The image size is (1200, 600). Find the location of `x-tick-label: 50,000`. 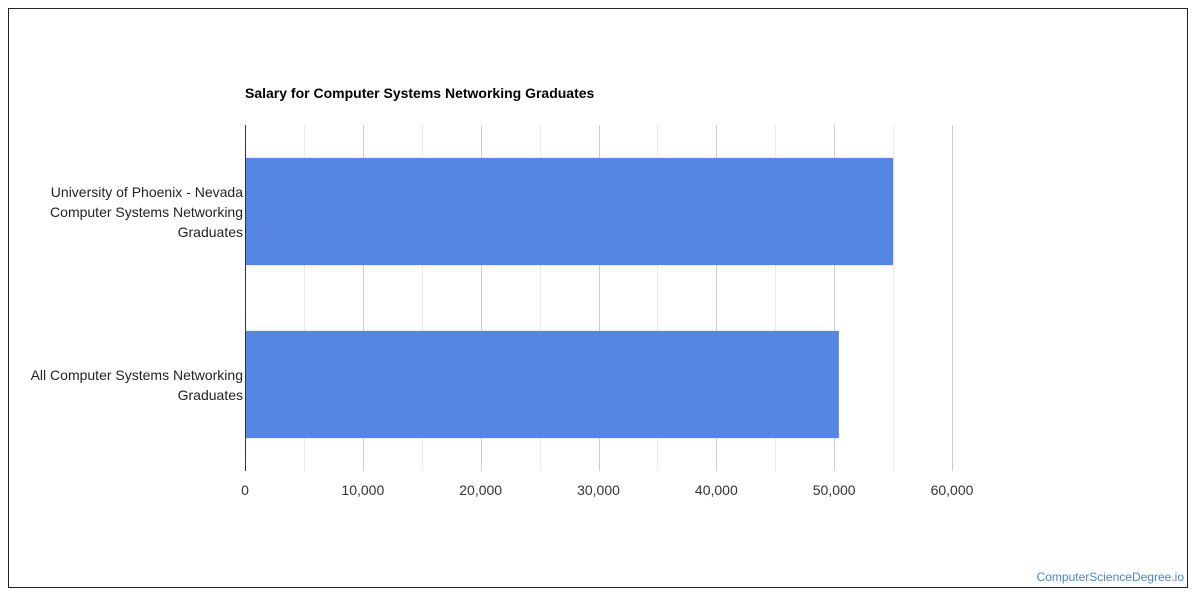

x-tick-label: 50,000 is located at coordinates (834, 490).